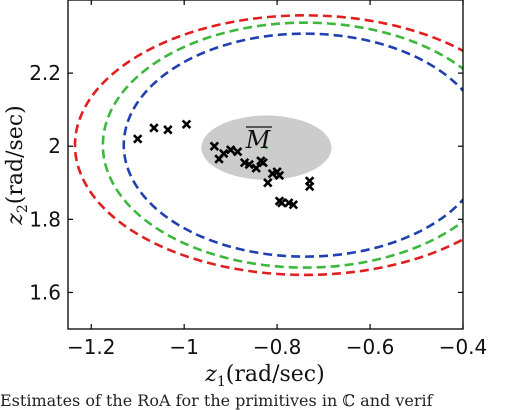  Describe the element at coordinates (91, 347) in the screenshot. I see `x-tick-label: −1.2` at that location.